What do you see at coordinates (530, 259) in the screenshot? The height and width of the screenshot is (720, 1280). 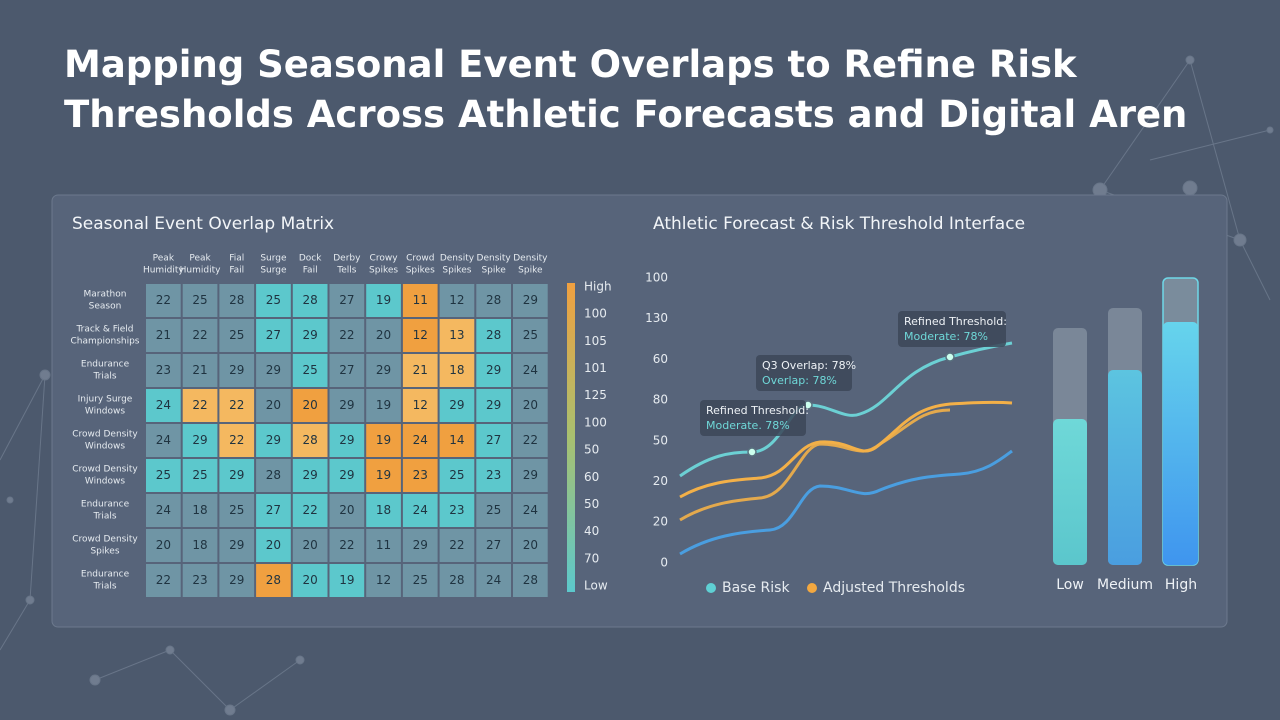 I see `column-header: Density` at bounding box center [530, 259].